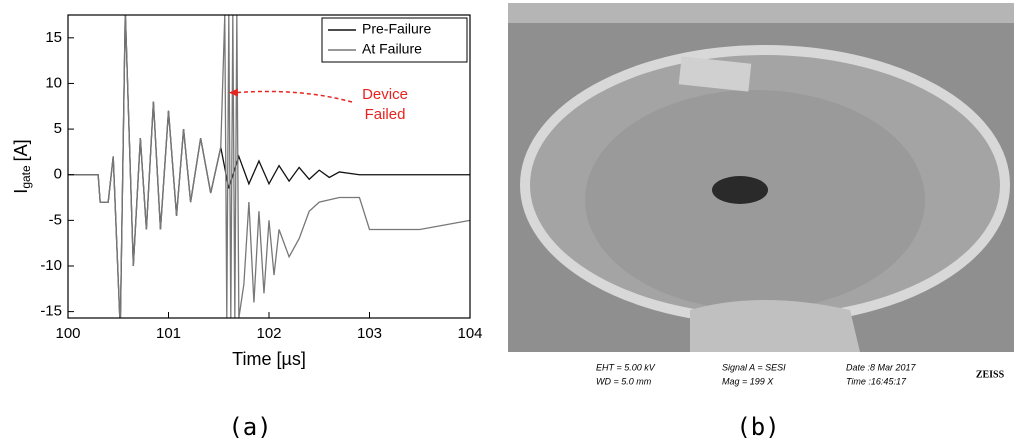 This screenshot has height=448, width=1021. Describe the element at coordinates (385, 94) in the screenshot. I see `annotation: Device` at that location.